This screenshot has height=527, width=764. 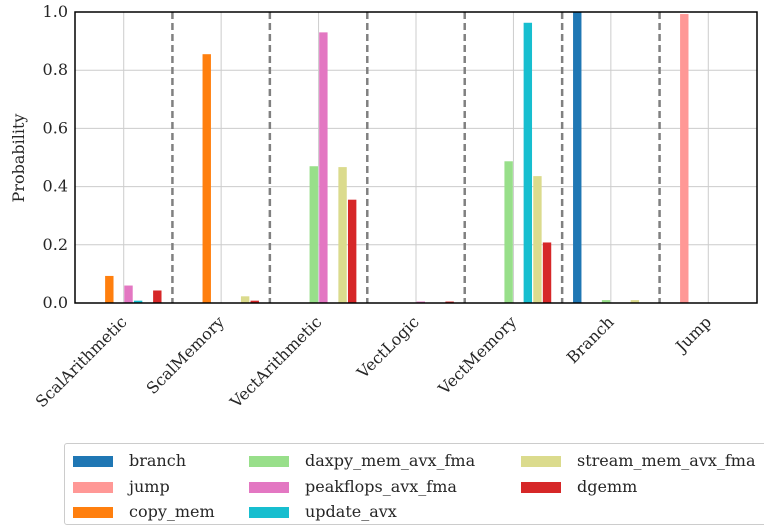 What do you see at coordinates (528, 163) in the screenshot?
I see `bar-update_avx-VectMemory` at bounding box center [528, 163].